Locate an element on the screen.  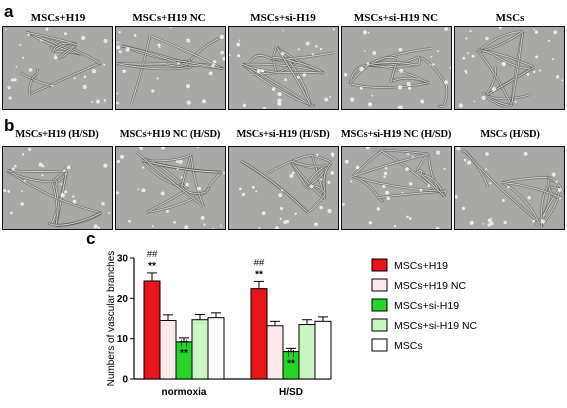
row-a-label-1: MSCs+H19 is located at coordinates (58, 18).